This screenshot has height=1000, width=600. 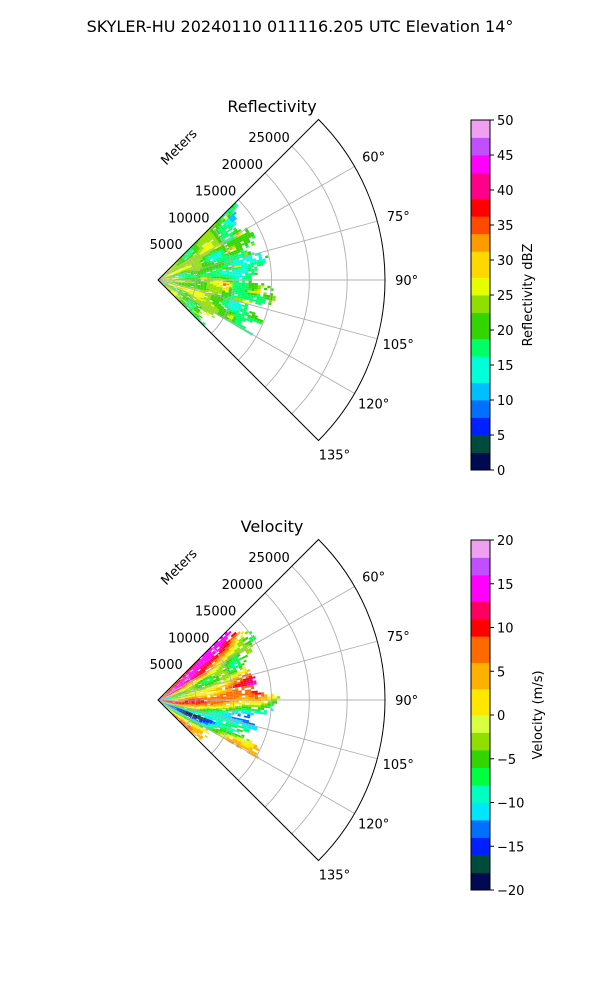 I want to click on velocity-range-axis-label: Meters, so click(x=180, y=567).